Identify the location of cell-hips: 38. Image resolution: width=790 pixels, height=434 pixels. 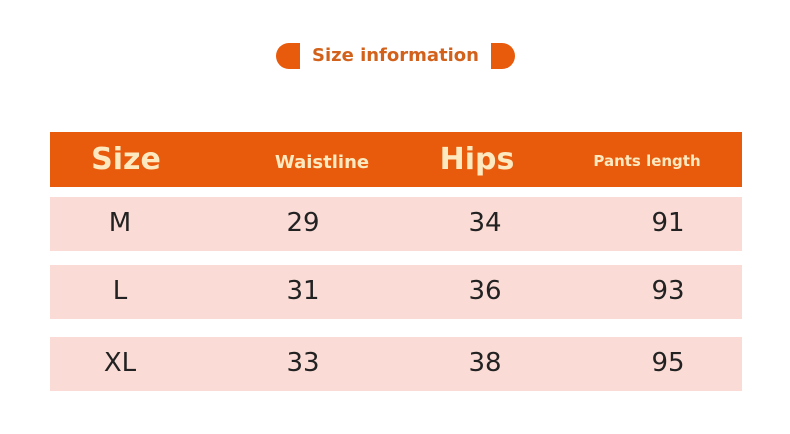
(485, 363).